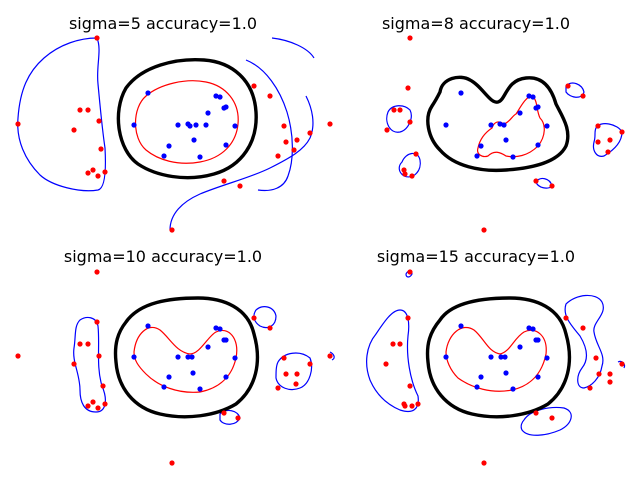 The height and width of the screenshot is (480, 640). What do you see at coordinates (187, 122) in the screenshot?
I see `panel-1-inner-contour` at bounding box center [187, 122].